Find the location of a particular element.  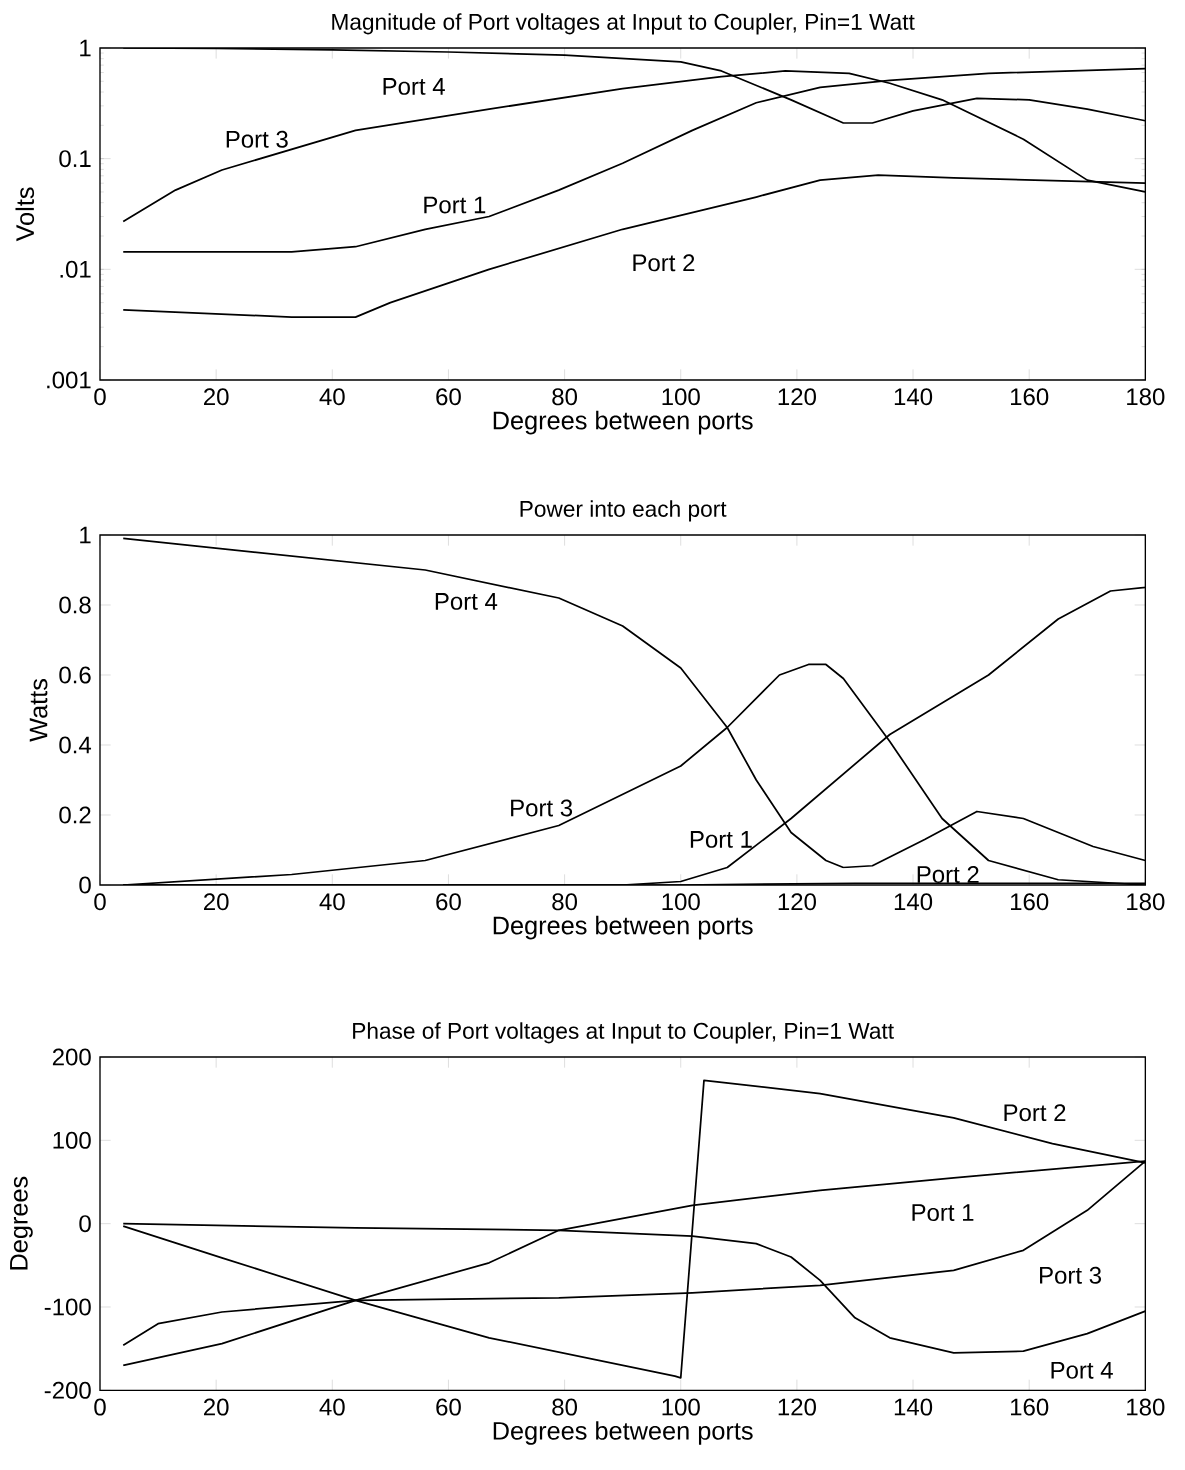

y-tick-label: 100 is located at coordinates (72, 1140).